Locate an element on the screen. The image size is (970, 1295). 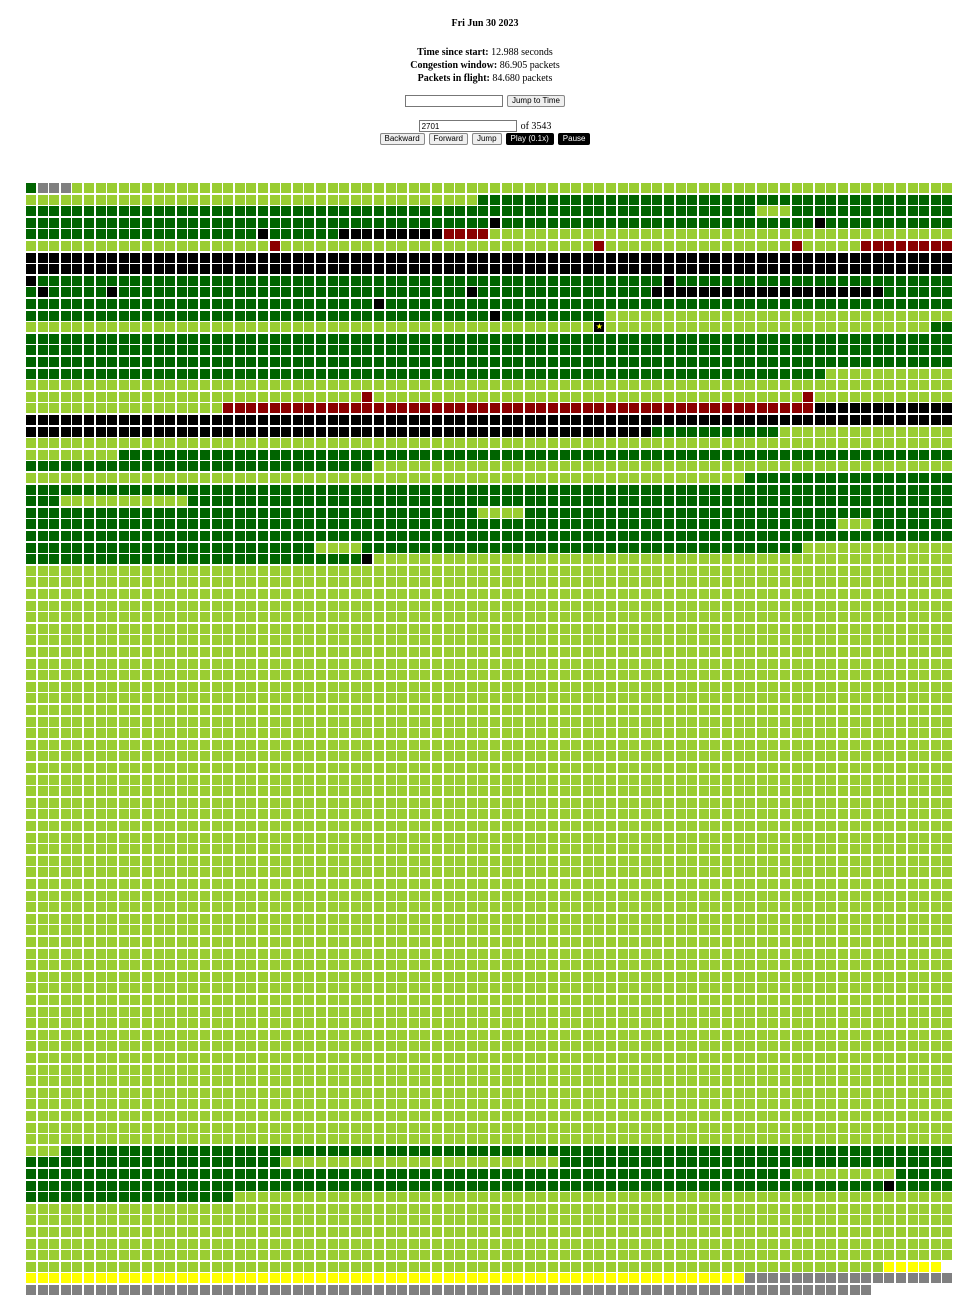
jump-to-time-button: Jump to Time is located at coordinates (536, 101).